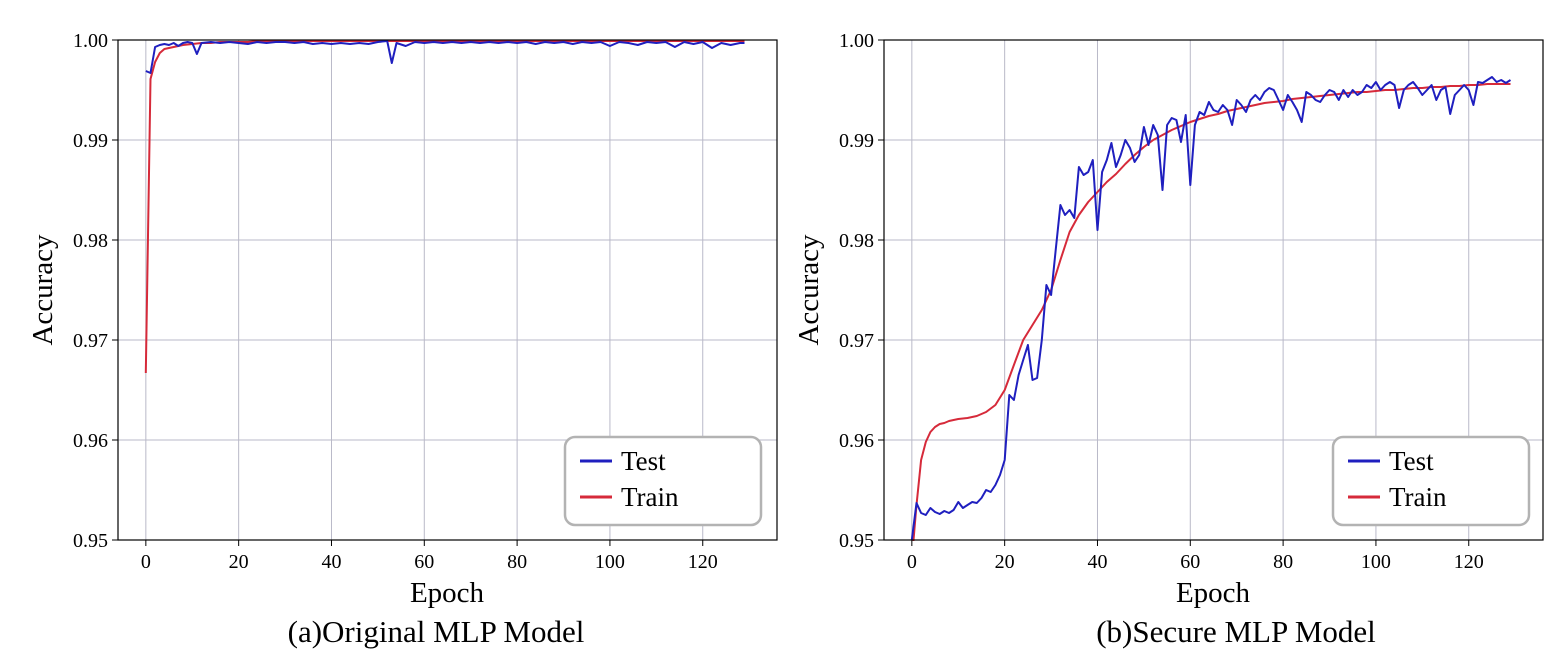  I want to click on series-line-test, so click(445, 57).